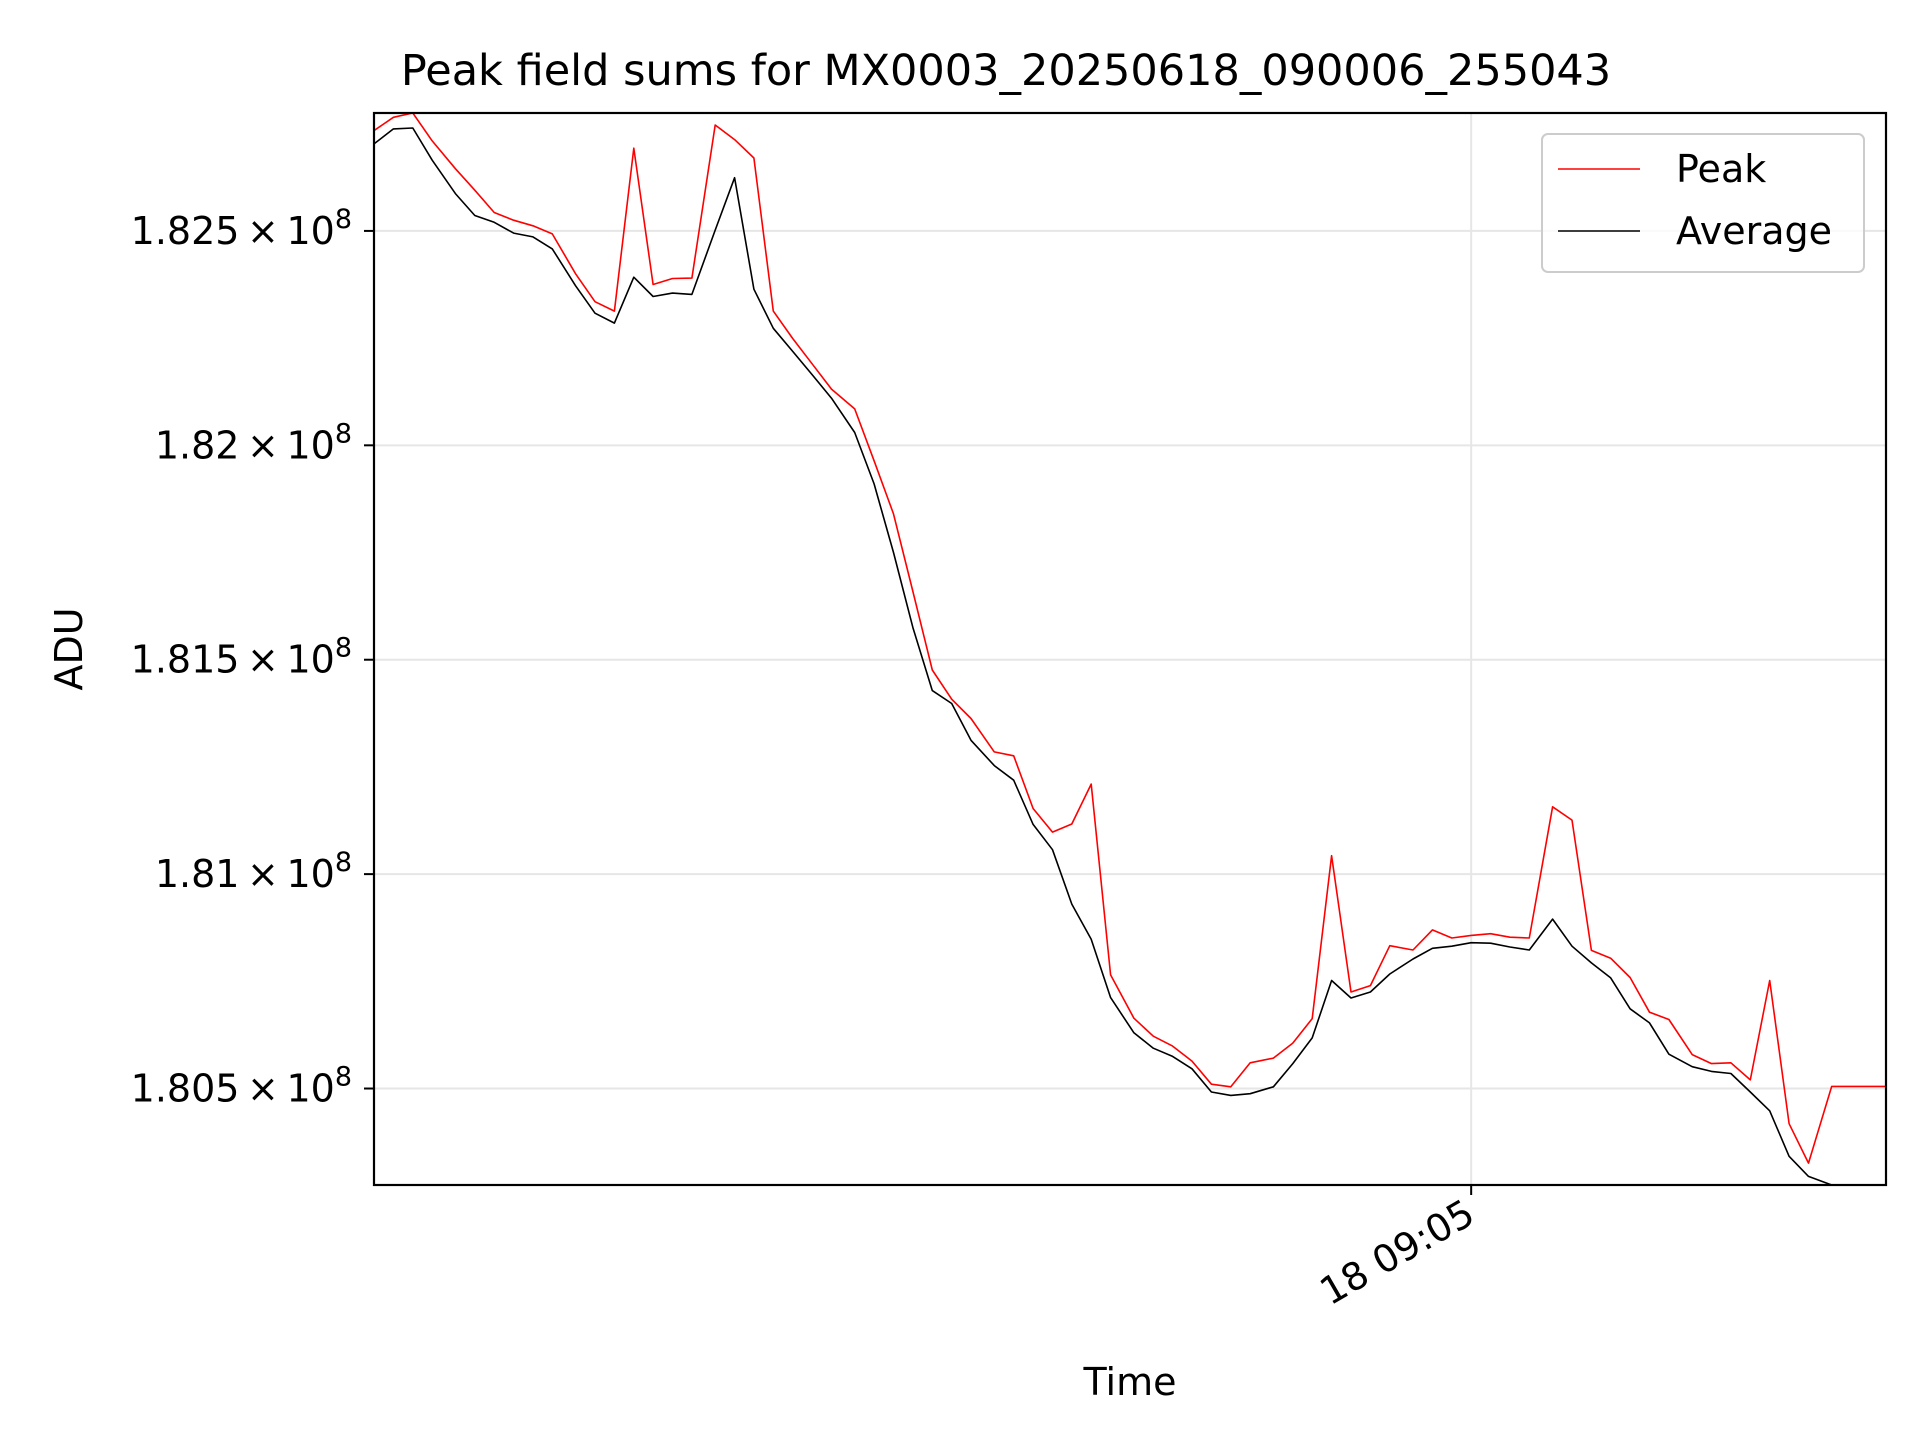 The height and width of the screenshot is (1440, 1920). I want to click on legend-label-peak: Peak, so click(1721, 169).